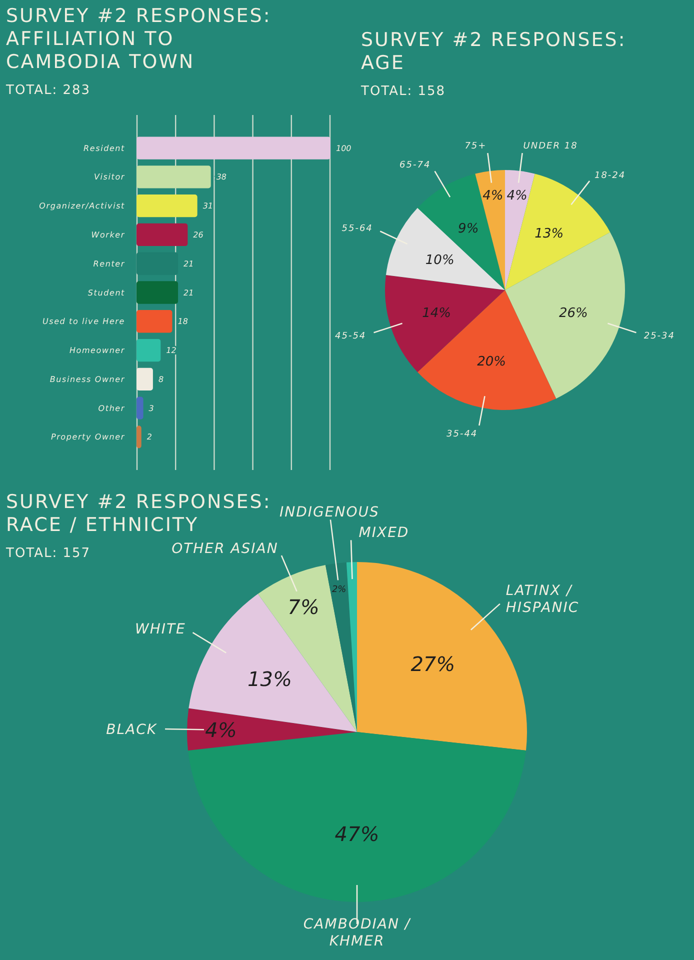  Describe the element at coordinates (462, 435) in the screenshot. I see `slice-label: 35-44` at that location.